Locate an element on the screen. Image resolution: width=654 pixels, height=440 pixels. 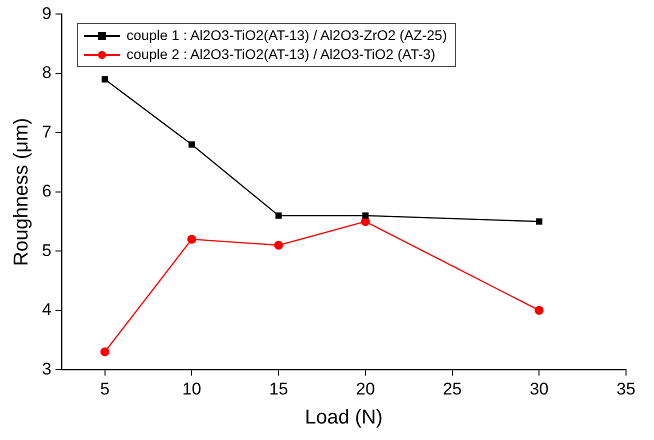
x-tick-label: 15 is located at coordinates (278, 388).